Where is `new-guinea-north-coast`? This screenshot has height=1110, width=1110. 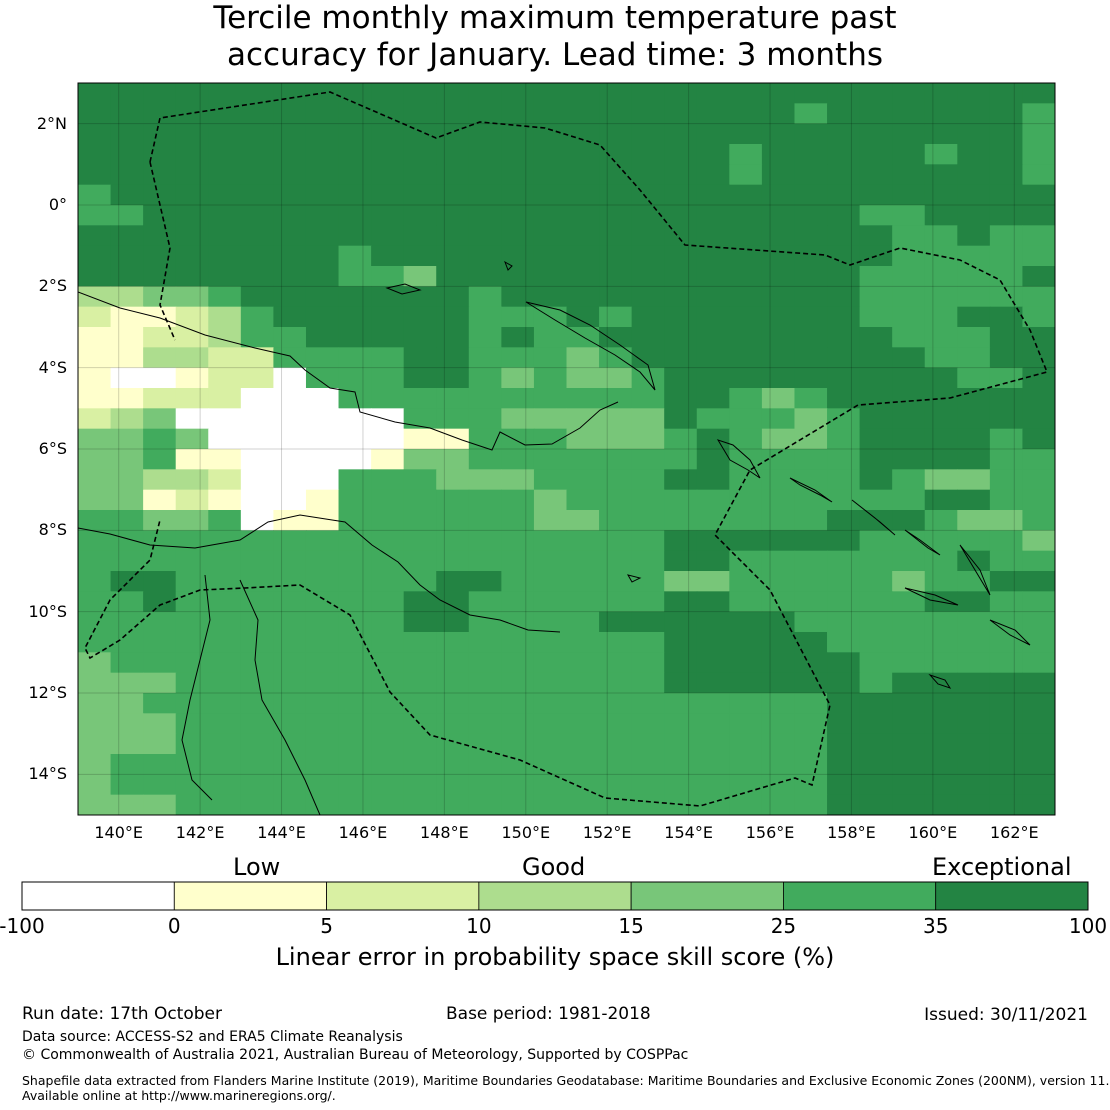
new-guinea-north-coast is located at coordinates (348, 371).